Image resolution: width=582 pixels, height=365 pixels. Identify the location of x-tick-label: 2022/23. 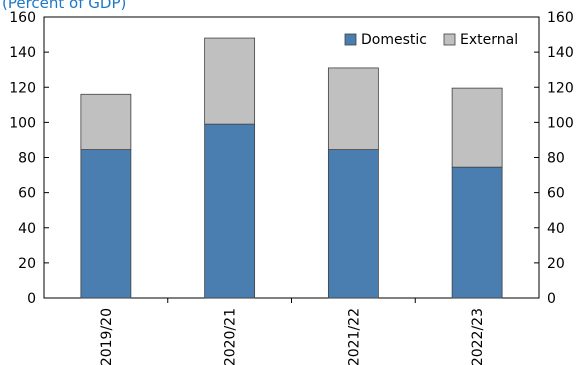
(478, 336).